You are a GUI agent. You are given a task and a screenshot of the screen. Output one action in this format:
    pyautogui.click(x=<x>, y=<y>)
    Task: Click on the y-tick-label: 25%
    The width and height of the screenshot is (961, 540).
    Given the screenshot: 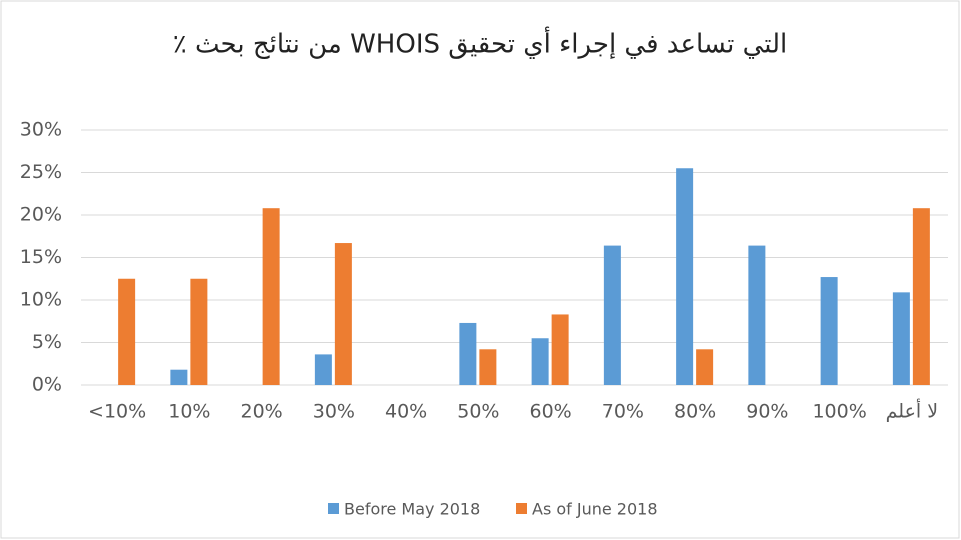 What is the action you would take?
    pyautogui.click(x=41, y=172)
    